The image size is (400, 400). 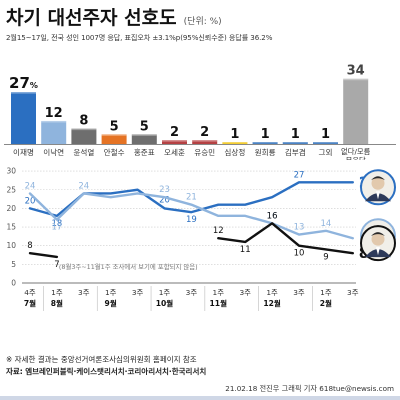 I want to click on x-tick-label-9: 1주, so click(x=272, y=292).